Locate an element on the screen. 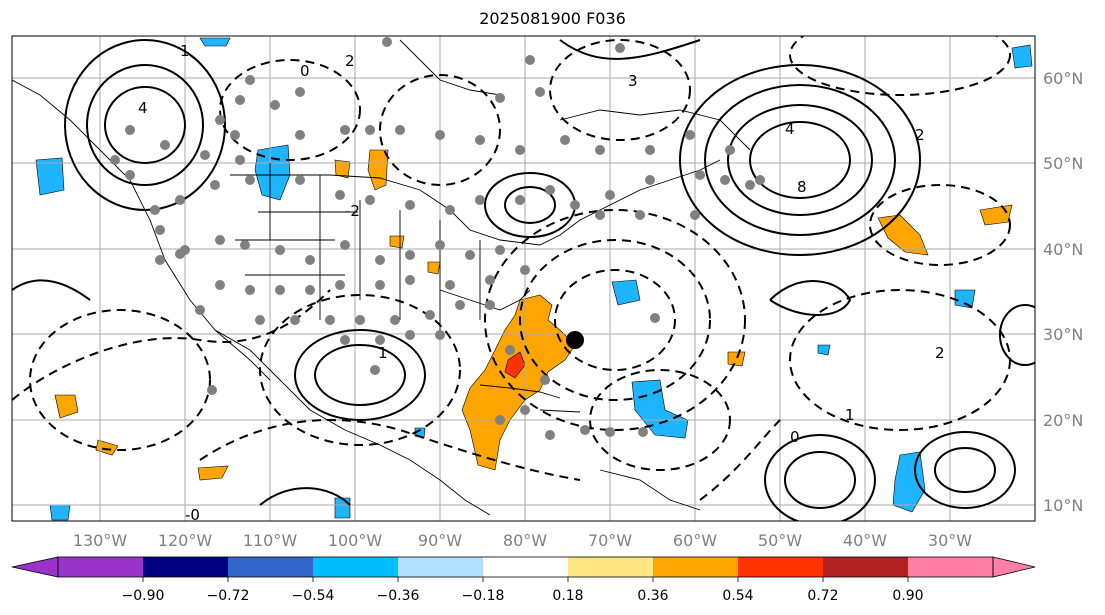 The height and width of the screenshot is (615, 1105). lat-label: 60°N is located at coordinates (1063, 78).